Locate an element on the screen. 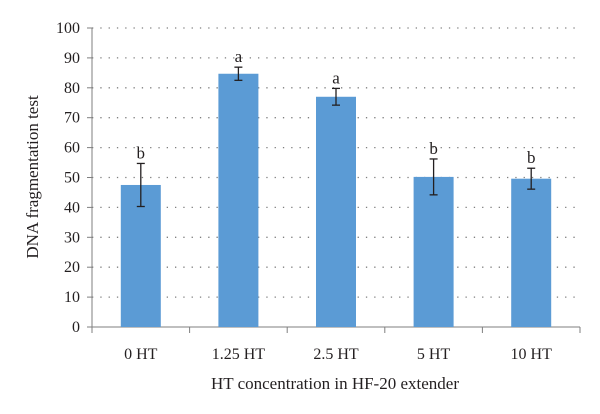 Image resolution: width=600 pixels, height=414 pixels. x-tick-label: 5 HT is located at coordinates (434, 354).